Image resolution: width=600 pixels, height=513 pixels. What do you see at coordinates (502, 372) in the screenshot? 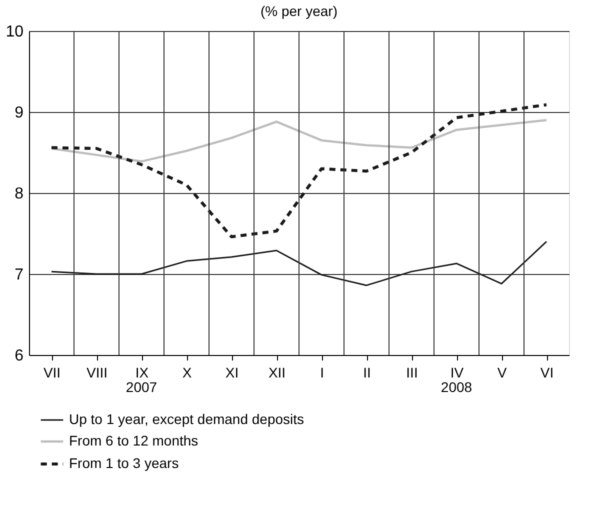
I see `x-tick-label: V` at bounding box center [502, 372].